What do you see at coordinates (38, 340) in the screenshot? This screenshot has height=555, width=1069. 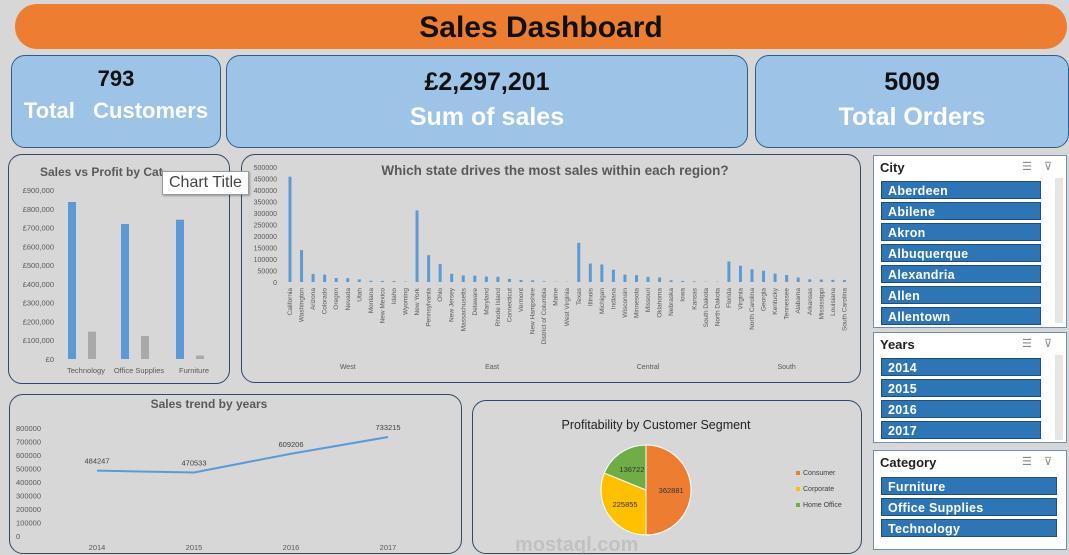 I see `y-tick-label: £100,000` at bounding box center [38, 340].